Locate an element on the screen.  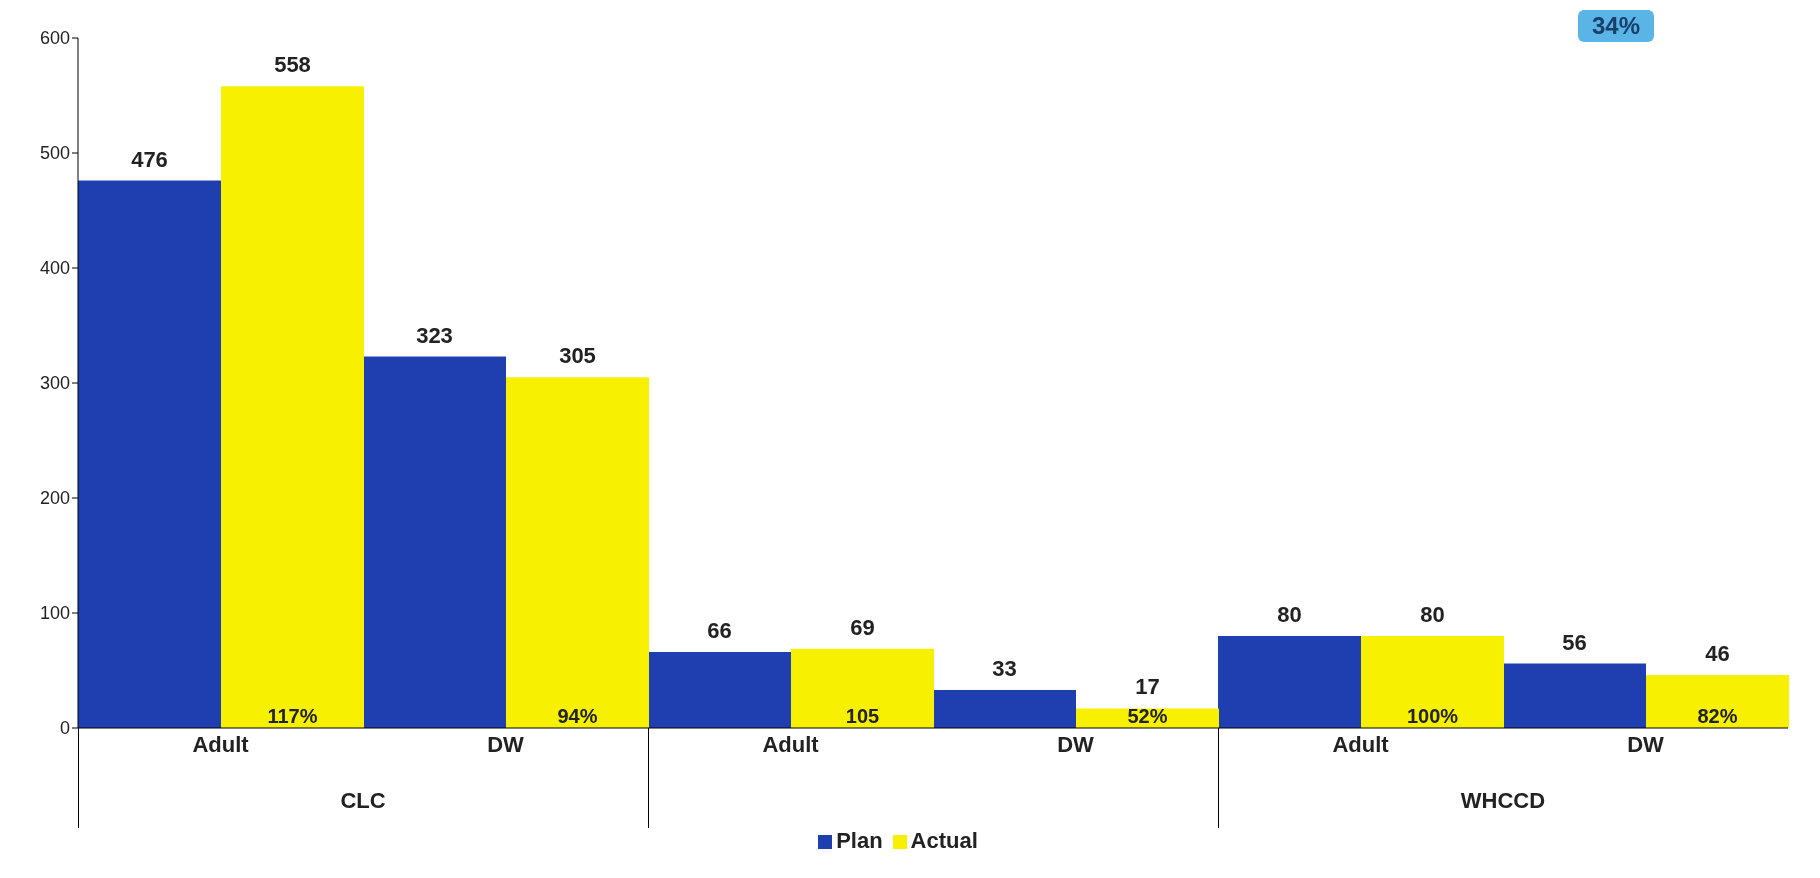
data-label: 305 is located at coordinates (577, 356).